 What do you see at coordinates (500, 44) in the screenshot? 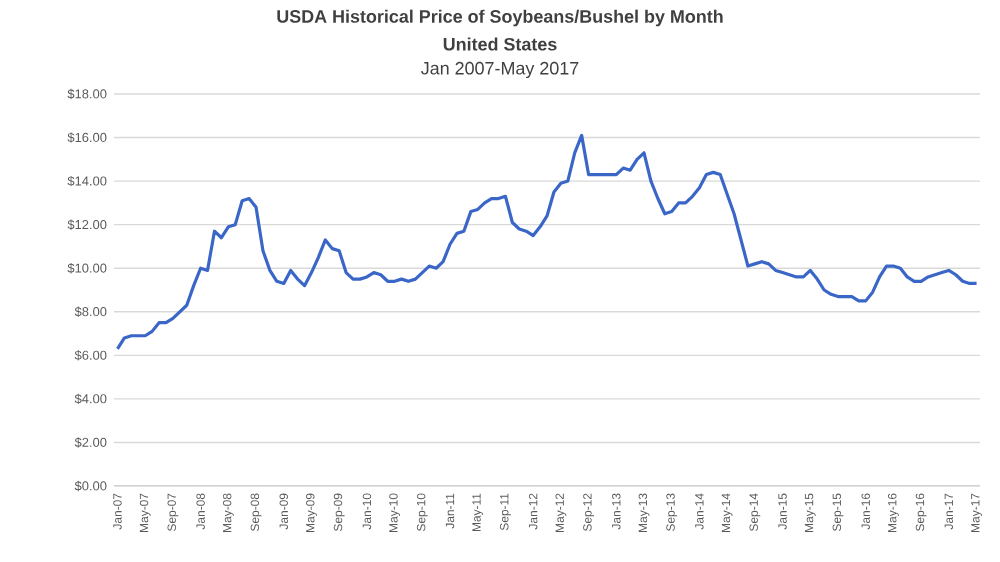
I see `chart-subtitle: United States` at bounding box center [500, 44].